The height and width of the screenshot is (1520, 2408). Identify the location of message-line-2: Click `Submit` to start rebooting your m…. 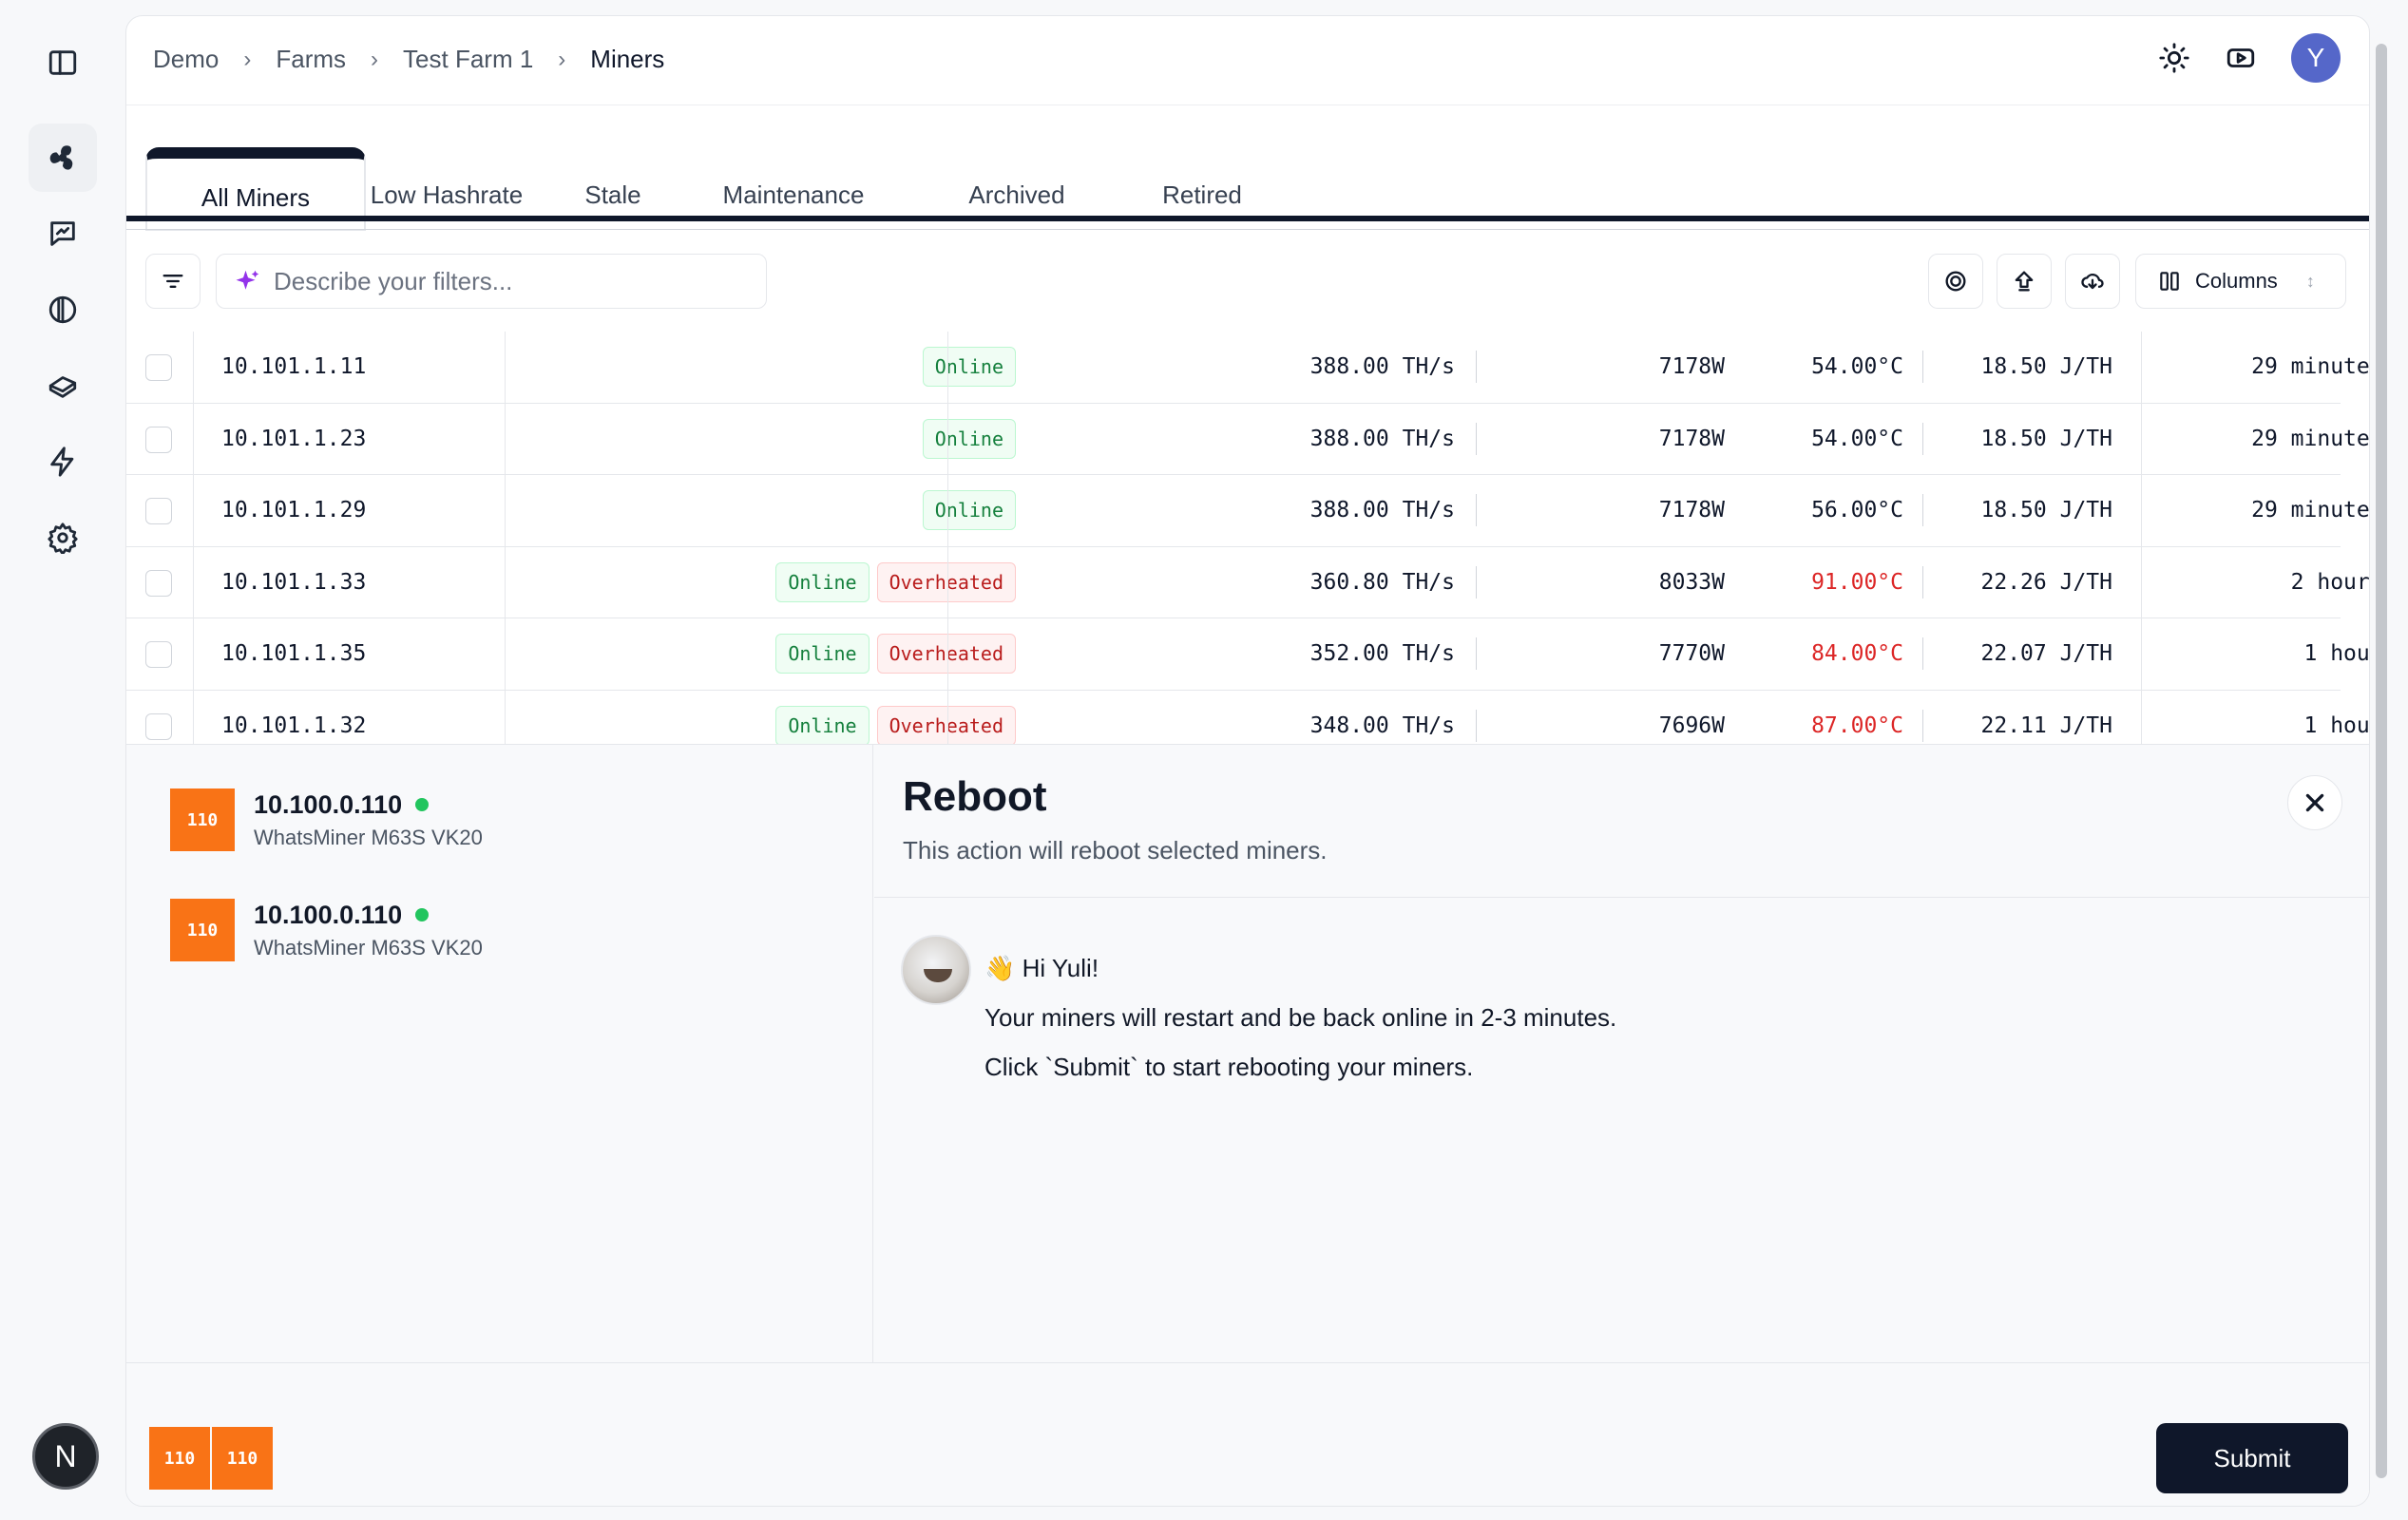
(1229, 1067).